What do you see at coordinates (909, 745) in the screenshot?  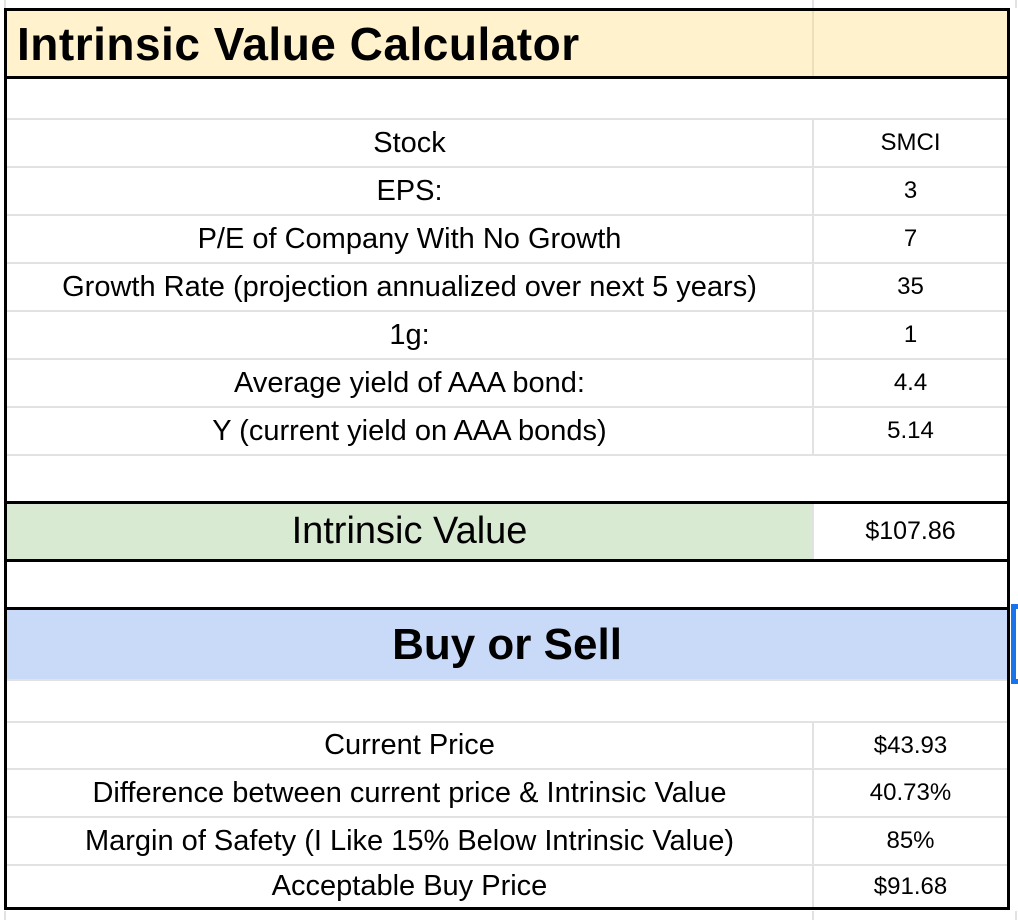 I see `cell-current-price-value: $43.93` at bounding box center [909, 745].